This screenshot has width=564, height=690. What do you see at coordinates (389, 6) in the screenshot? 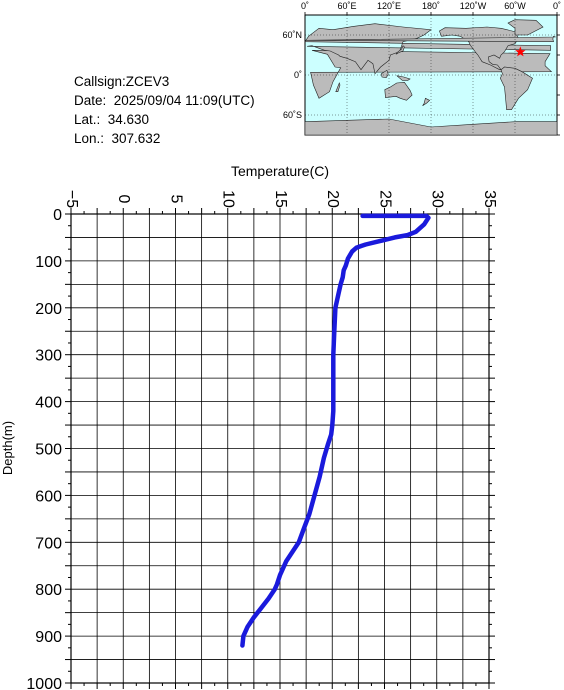
I see `map-longitude-label: 120˚E` at bounding box center [389, 6].